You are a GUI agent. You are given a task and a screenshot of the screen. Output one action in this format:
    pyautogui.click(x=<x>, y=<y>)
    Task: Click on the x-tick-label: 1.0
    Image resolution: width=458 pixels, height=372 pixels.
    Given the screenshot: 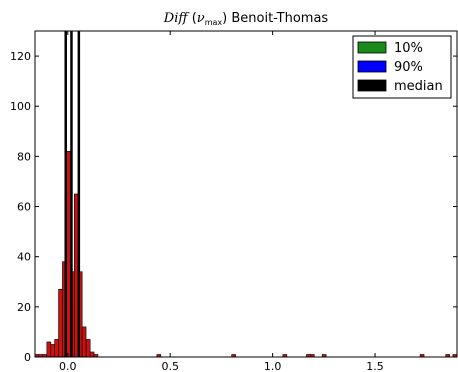 What is the action you would take?
    pyautogui.click(x=273, y=366)
    